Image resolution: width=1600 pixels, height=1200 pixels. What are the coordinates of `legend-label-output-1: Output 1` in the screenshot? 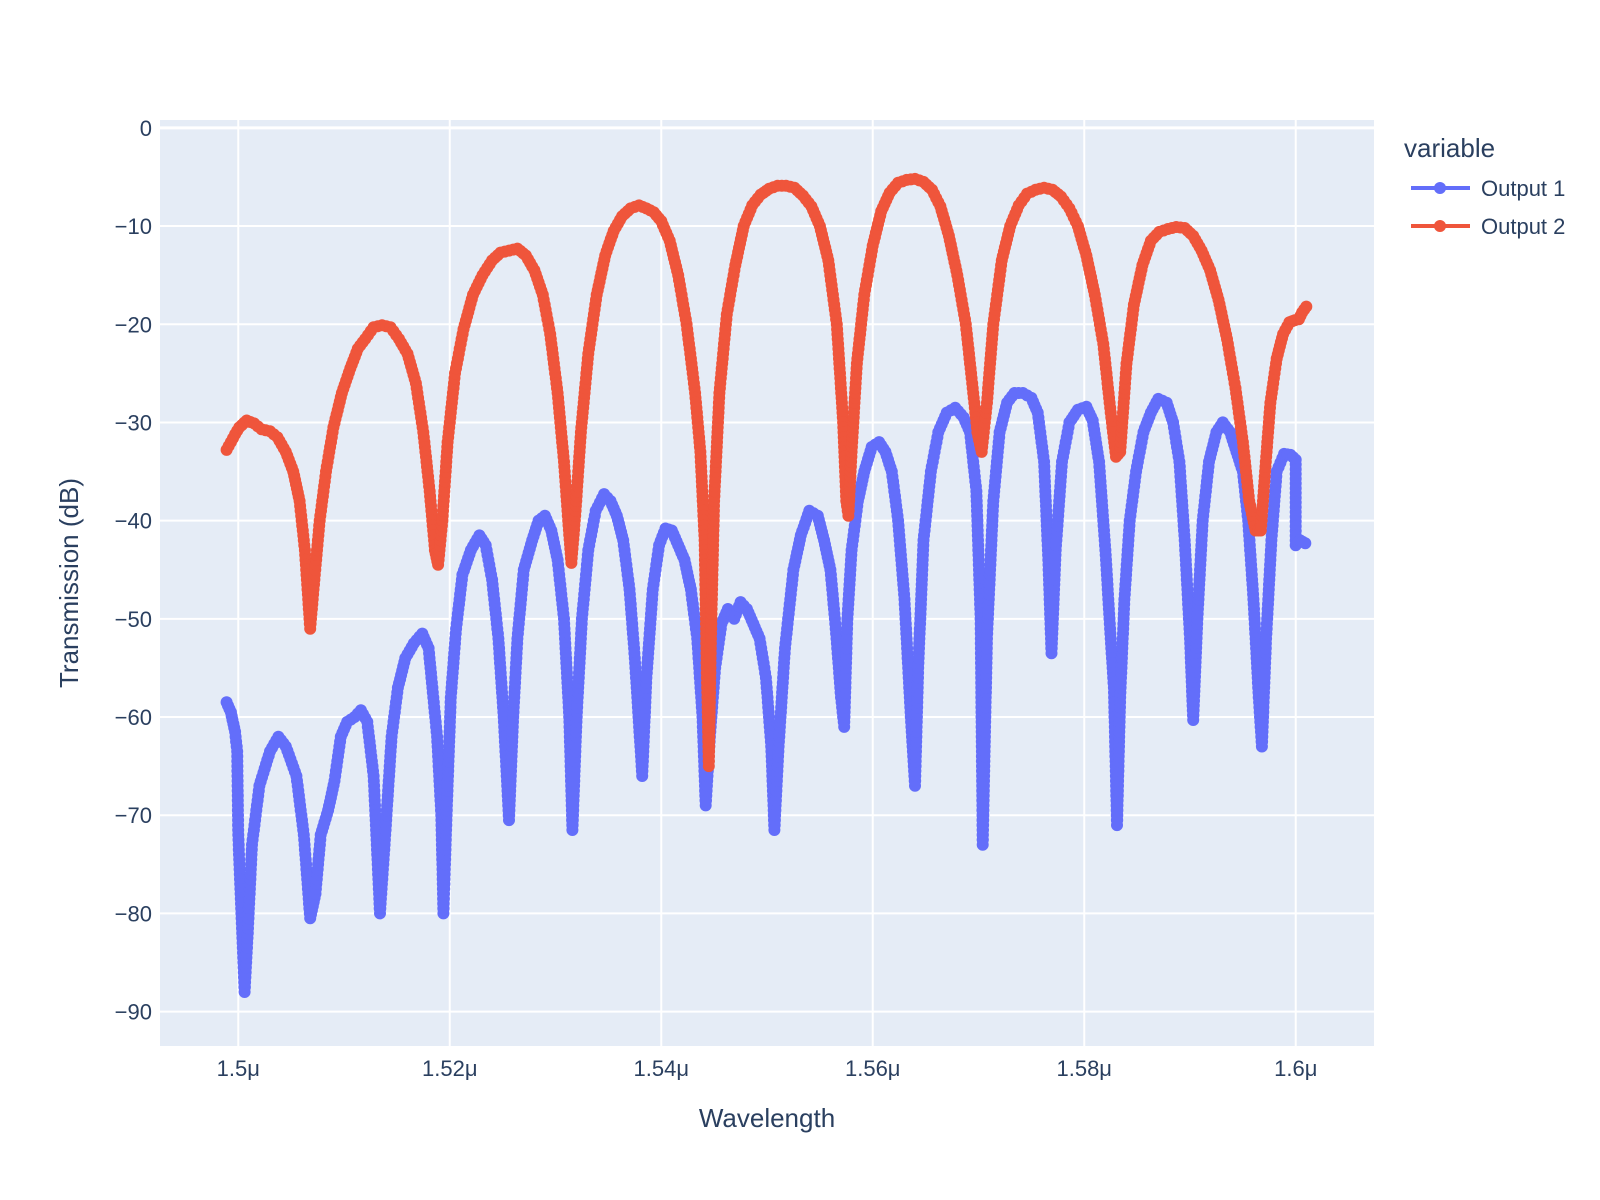 It's located at (1523, 188).